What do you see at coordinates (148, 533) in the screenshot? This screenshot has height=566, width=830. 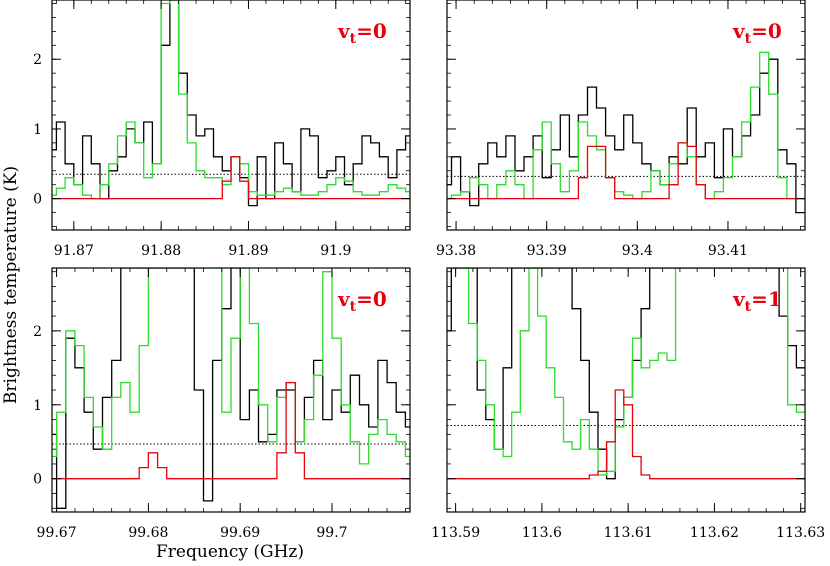 I see `x-tick-label: 99.68` at bounding box center [148, 533].